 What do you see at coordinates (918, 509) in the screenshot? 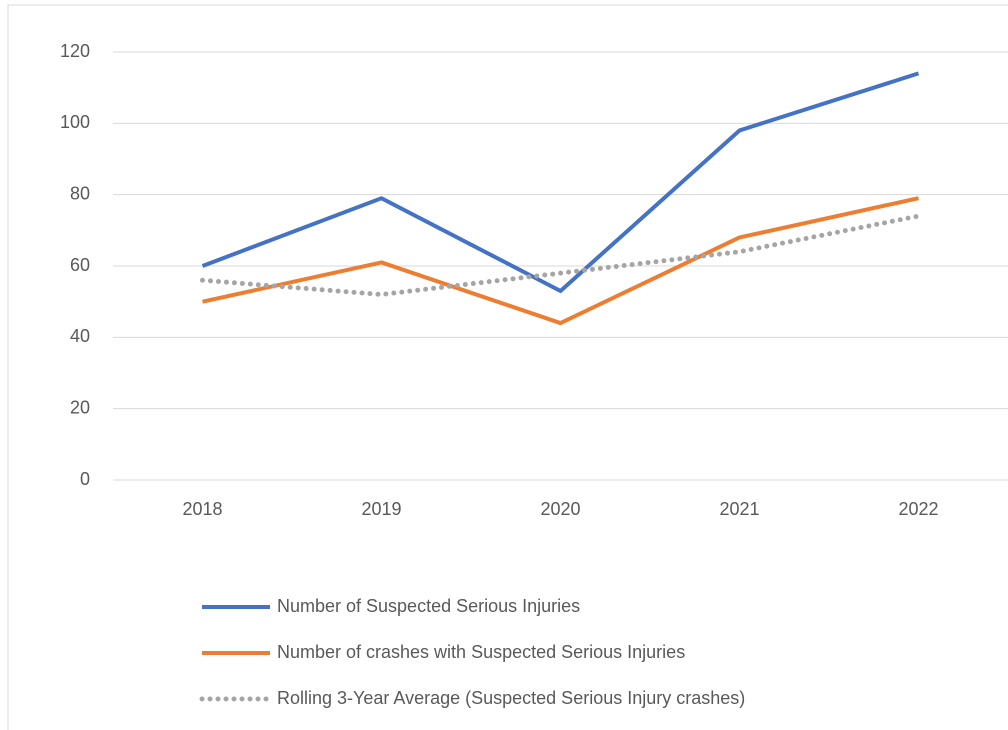
I see `x-tick-label: 2022` at bounding box center [918, 509].